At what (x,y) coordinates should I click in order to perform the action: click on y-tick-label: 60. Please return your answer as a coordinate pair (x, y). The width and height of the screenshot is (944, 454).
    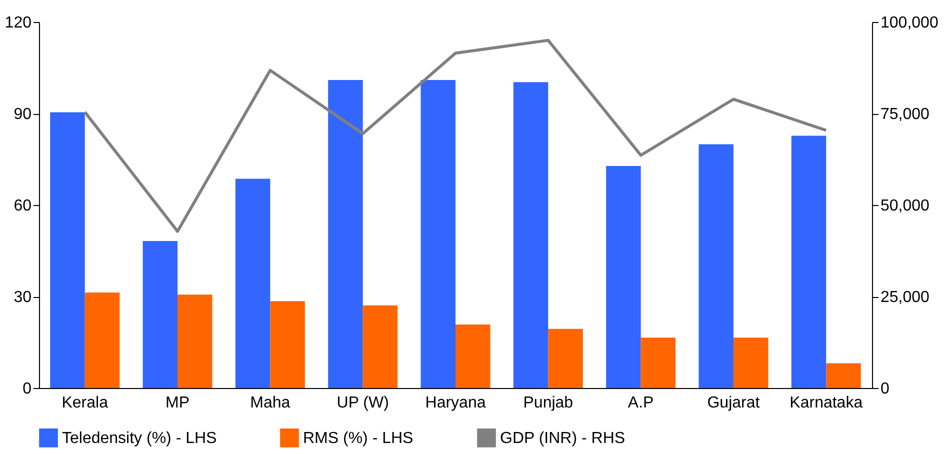
    Looking at the image, I should click on (23, 206).